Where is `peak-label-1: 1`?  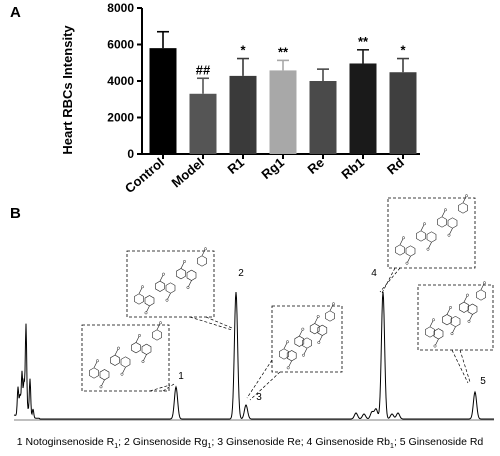 peak-label-1: 1 is located at coordinates (181, 376).